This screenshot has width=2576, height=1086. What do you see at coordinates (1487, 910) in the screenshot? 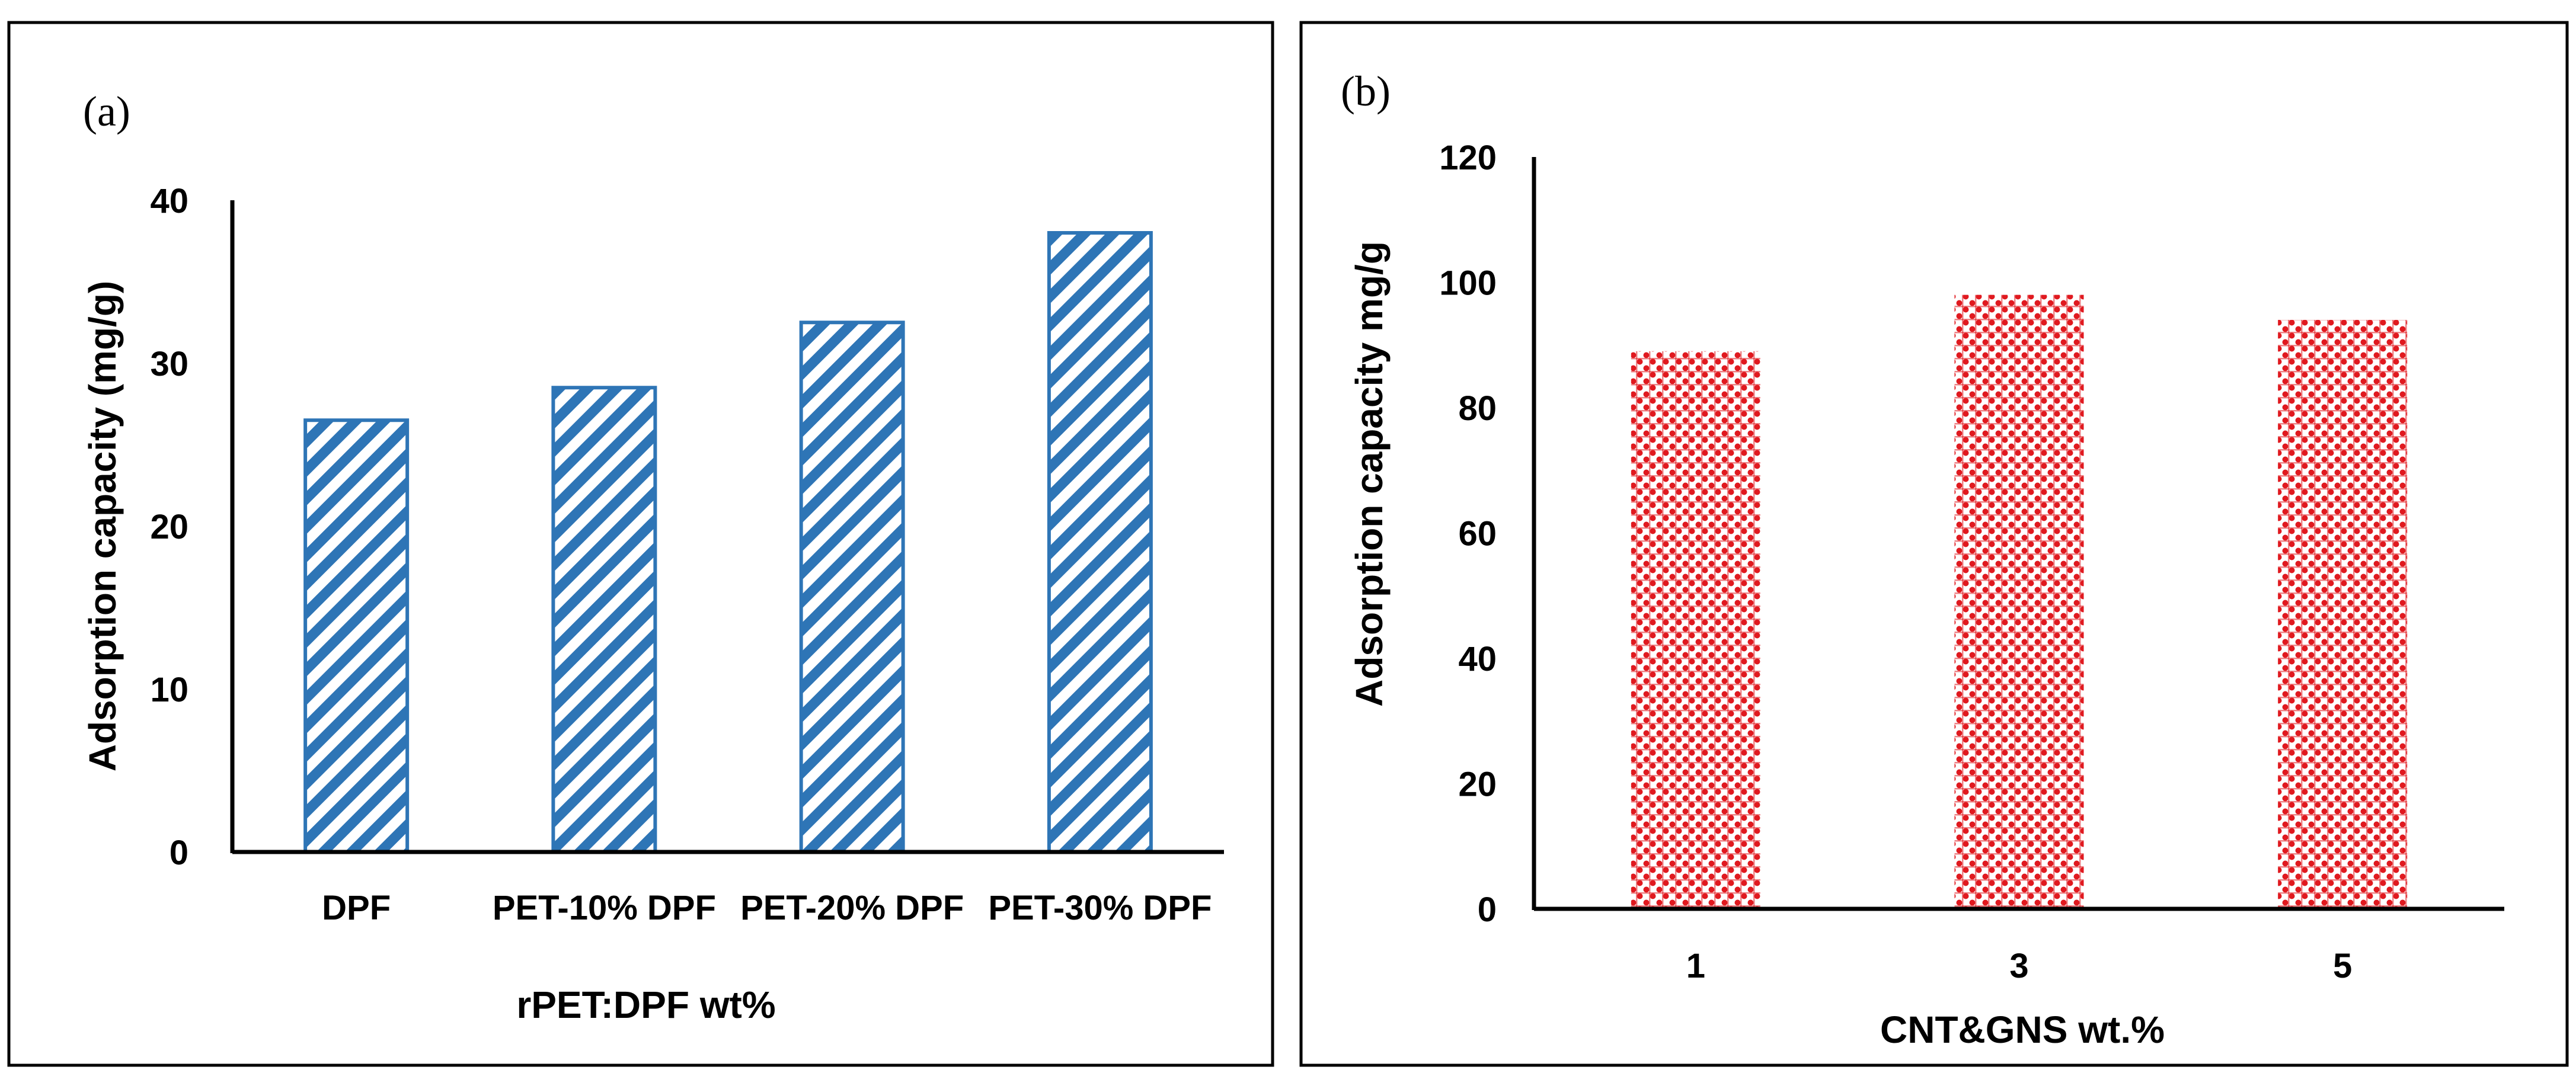
I see `panel-b-y-tick-label: 0` at bounding box center [1487, 910].